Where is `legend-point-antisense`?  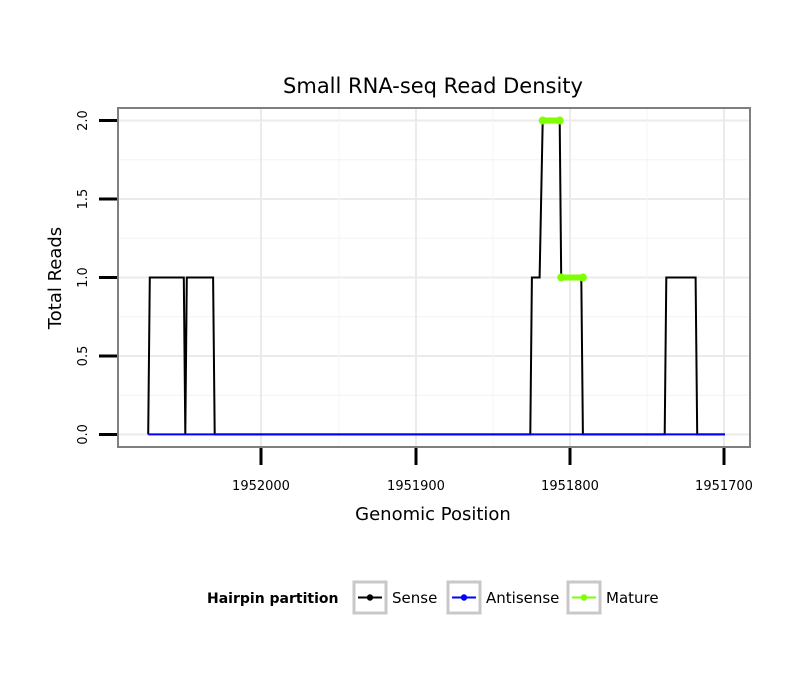 legend-point-antisense is located at coordinates (464, 597).